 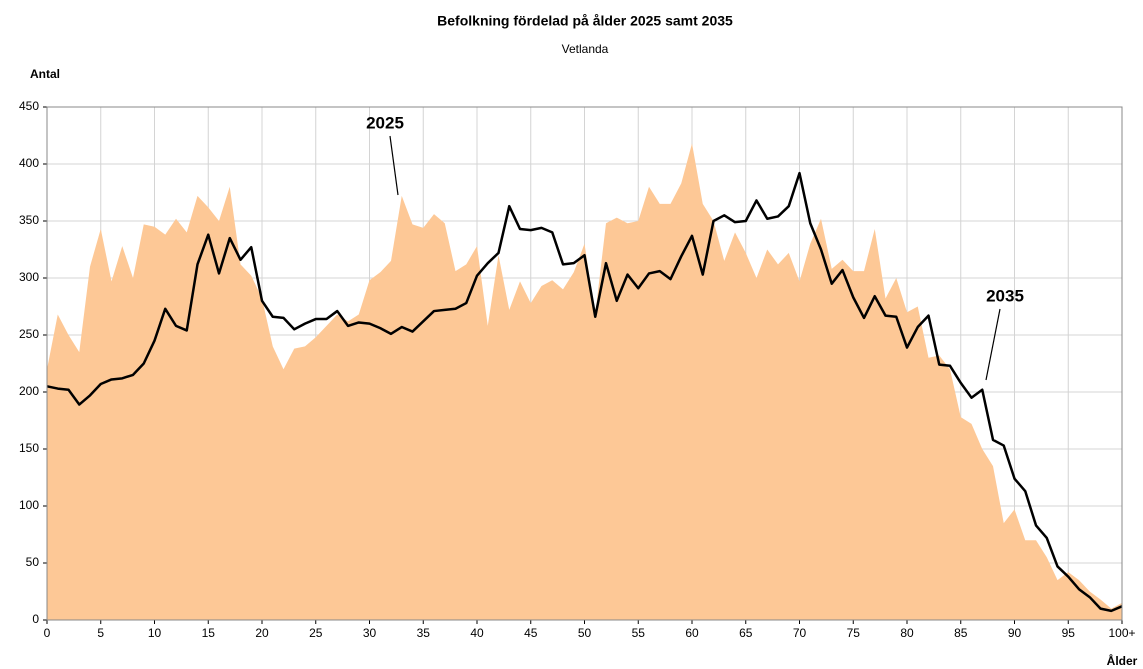 I want to click on x-tick-label: 50, so click(x=585, y=633).